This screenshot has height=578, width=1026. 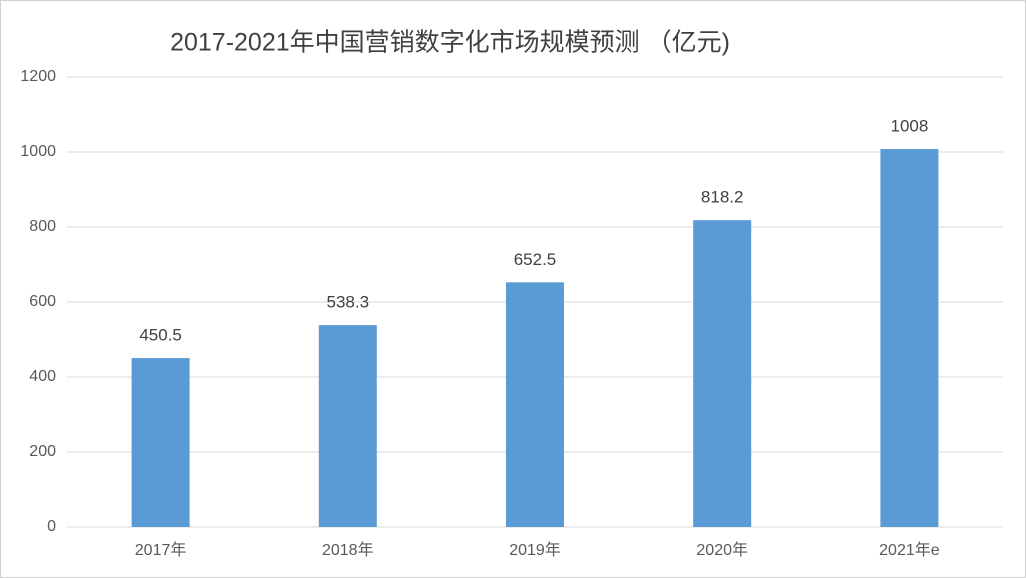 What do you see at coordinates (42, 301) in the screenshot?
I see `y-tick-label: 600` at bounding box center [42, 301].